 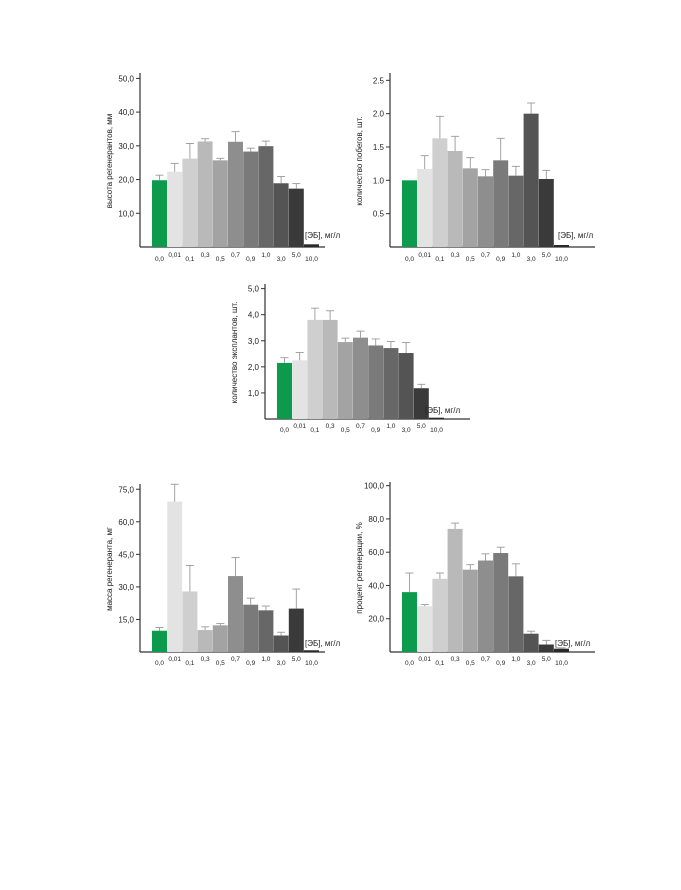 I want to click on y-tick-label: 100,0, so click(x=374, y=486).